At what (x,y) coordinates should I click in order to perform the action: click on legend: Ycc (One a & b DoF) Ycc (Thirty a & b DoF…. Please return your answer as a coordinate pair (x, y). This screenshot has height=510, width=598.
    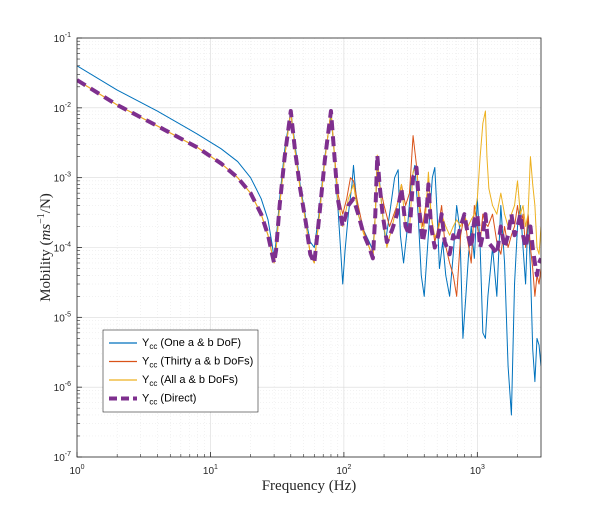
    Looking at the image, I should click on (180, 371).